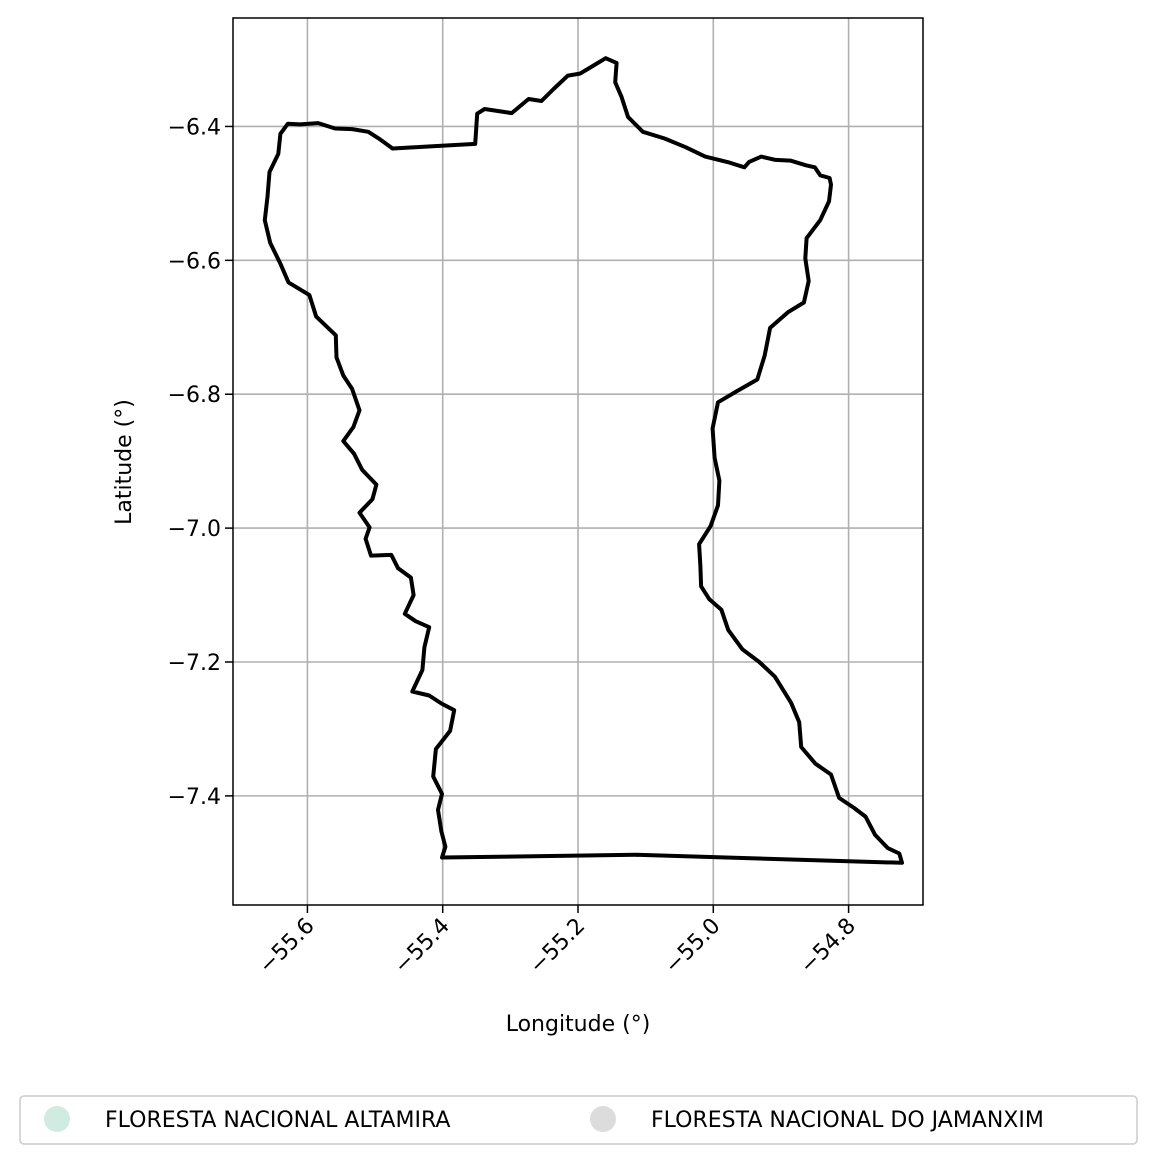  I want to click on y-axis-ticks: −6.4 −6.6 −6.8 −7.0 −7.2 −7.4, so click(200, 462).